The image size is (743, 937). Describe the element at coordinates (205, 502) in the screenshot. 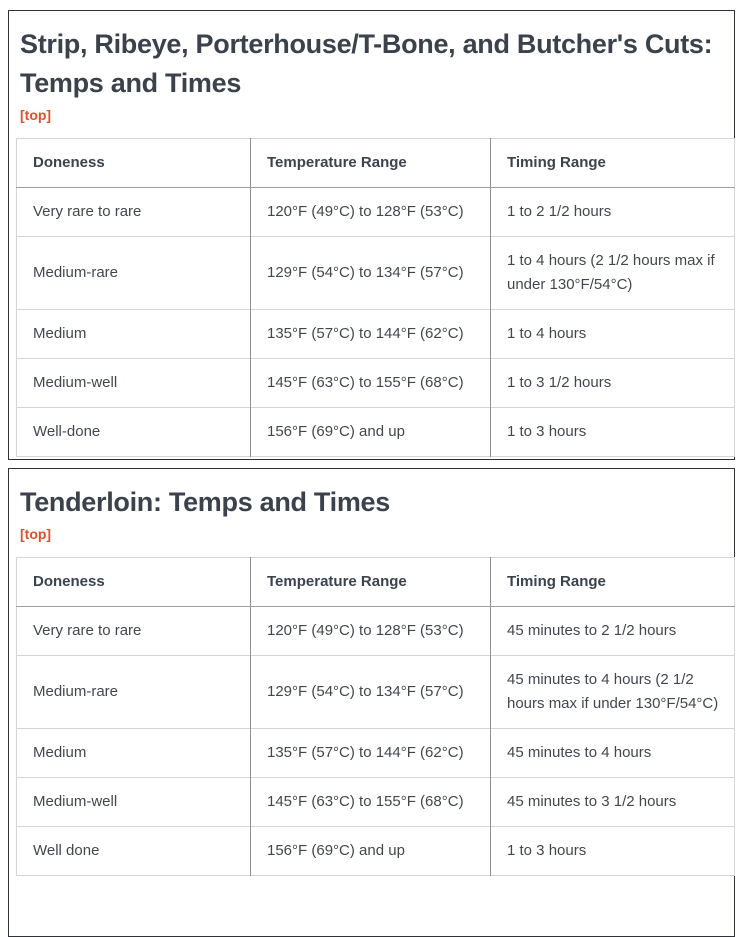

I see `section-title: Tenderloin: Temps and Times` at that location.